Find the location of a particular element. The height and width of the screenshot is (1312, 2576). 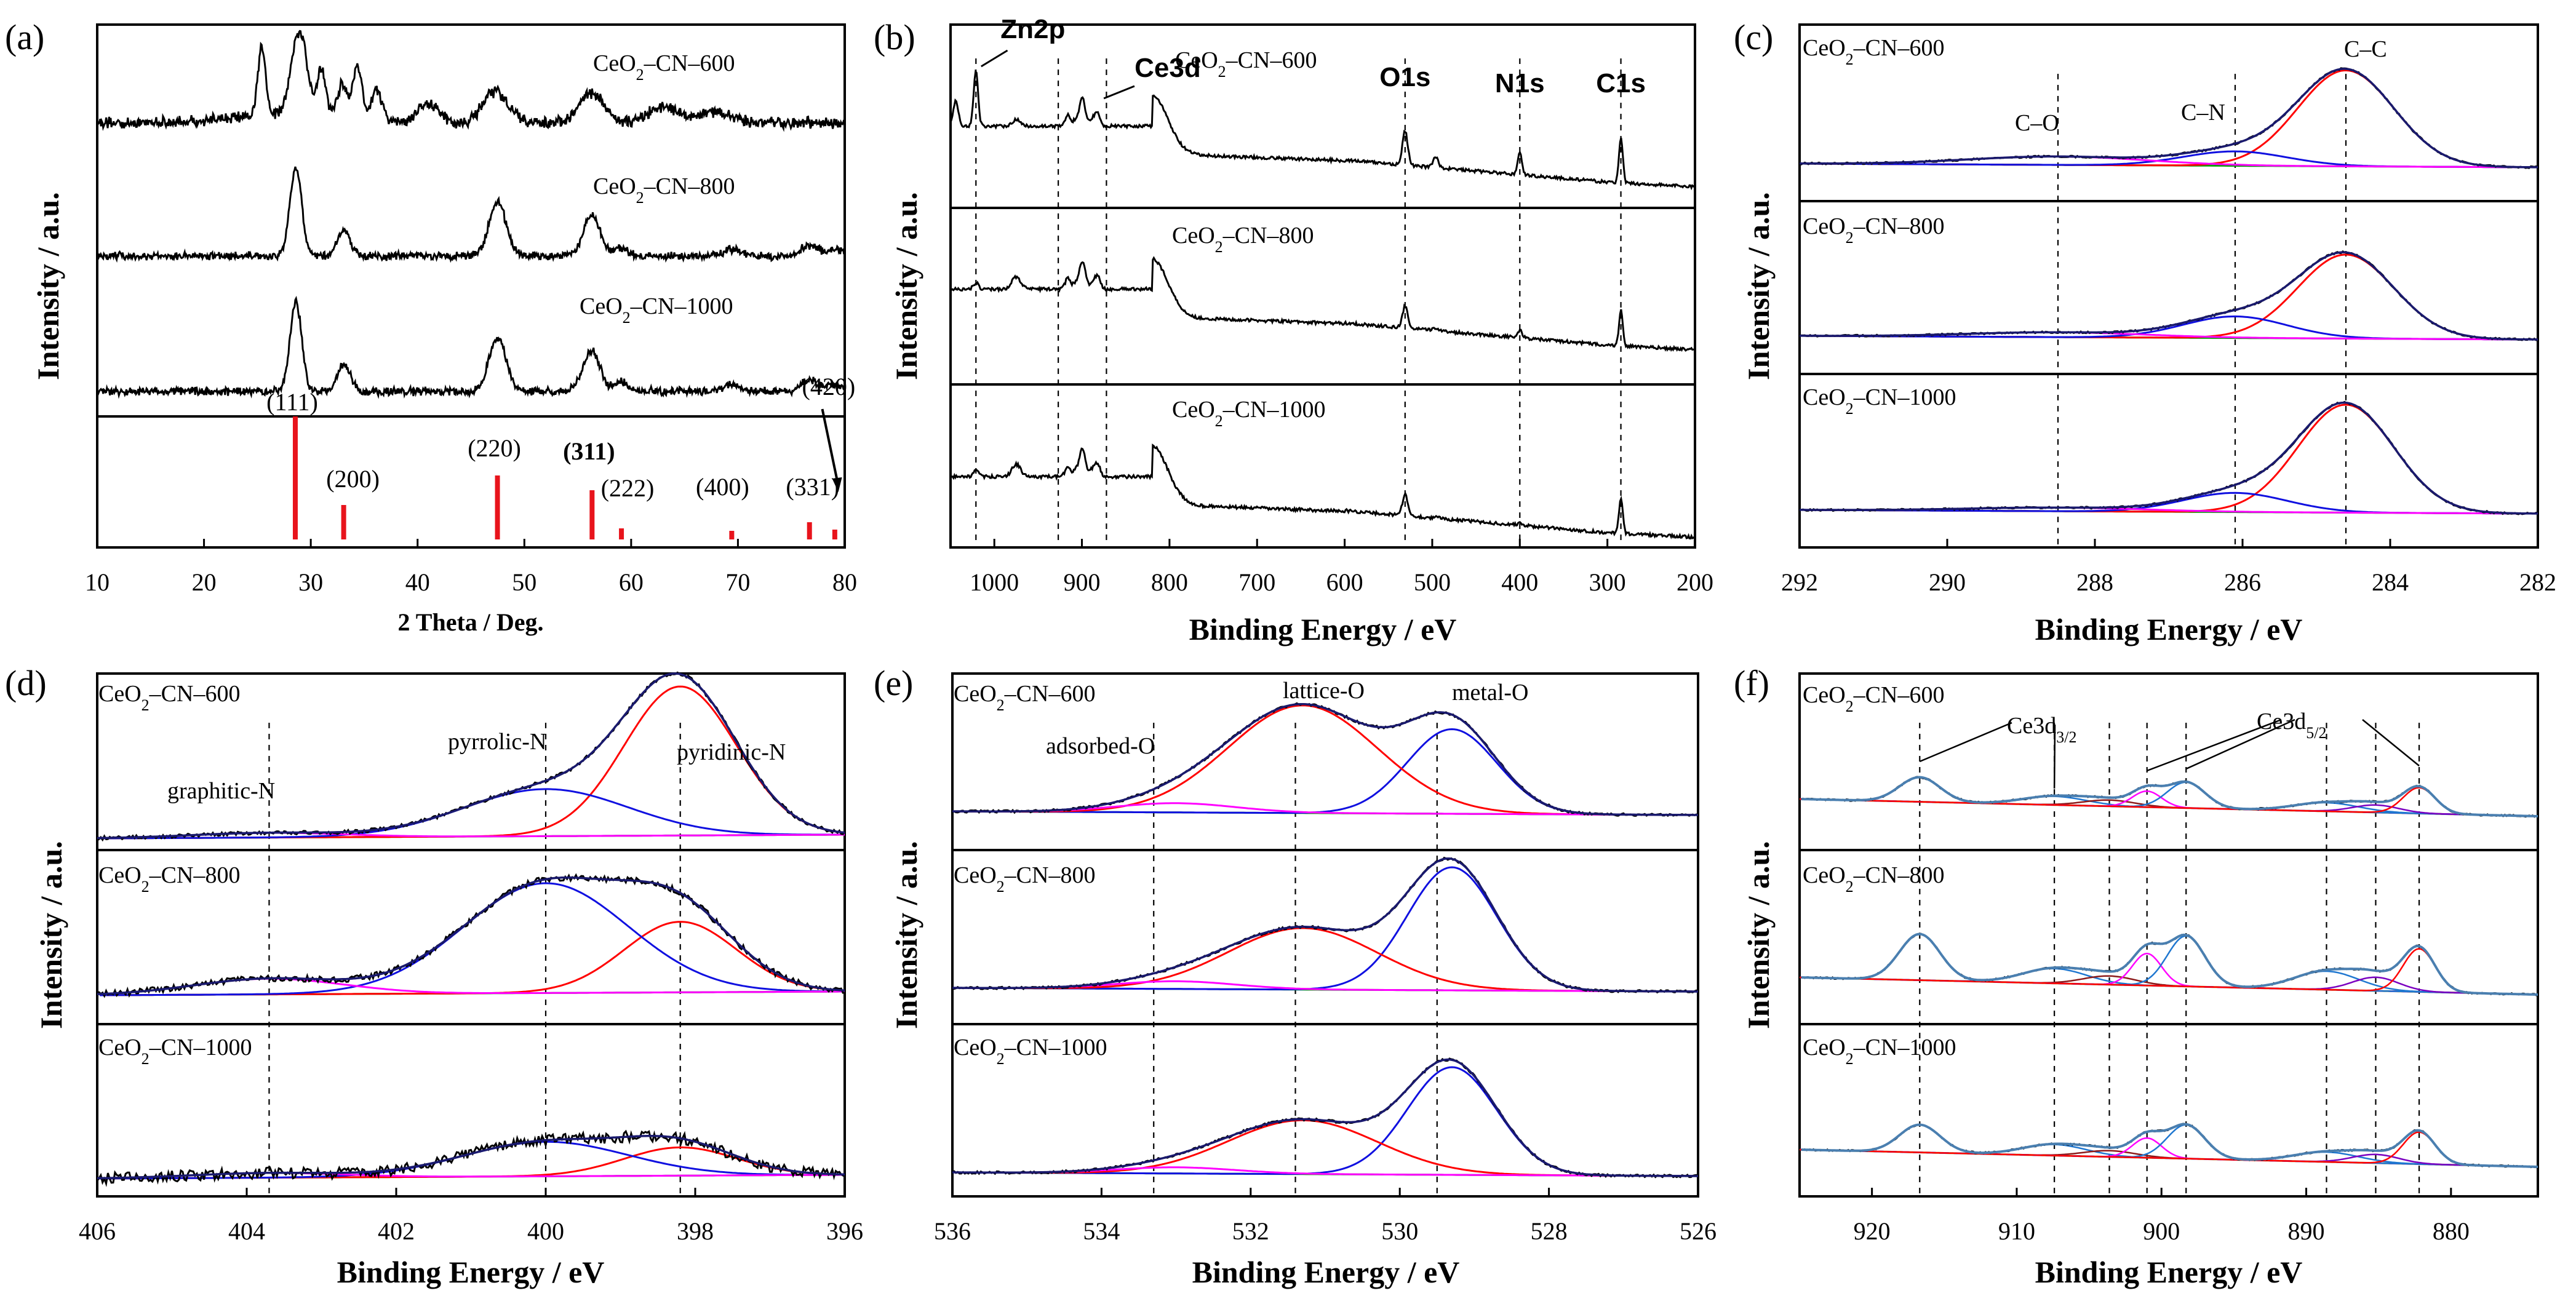

survey-peak-label: C1s is located at coordinates (1621, 83).